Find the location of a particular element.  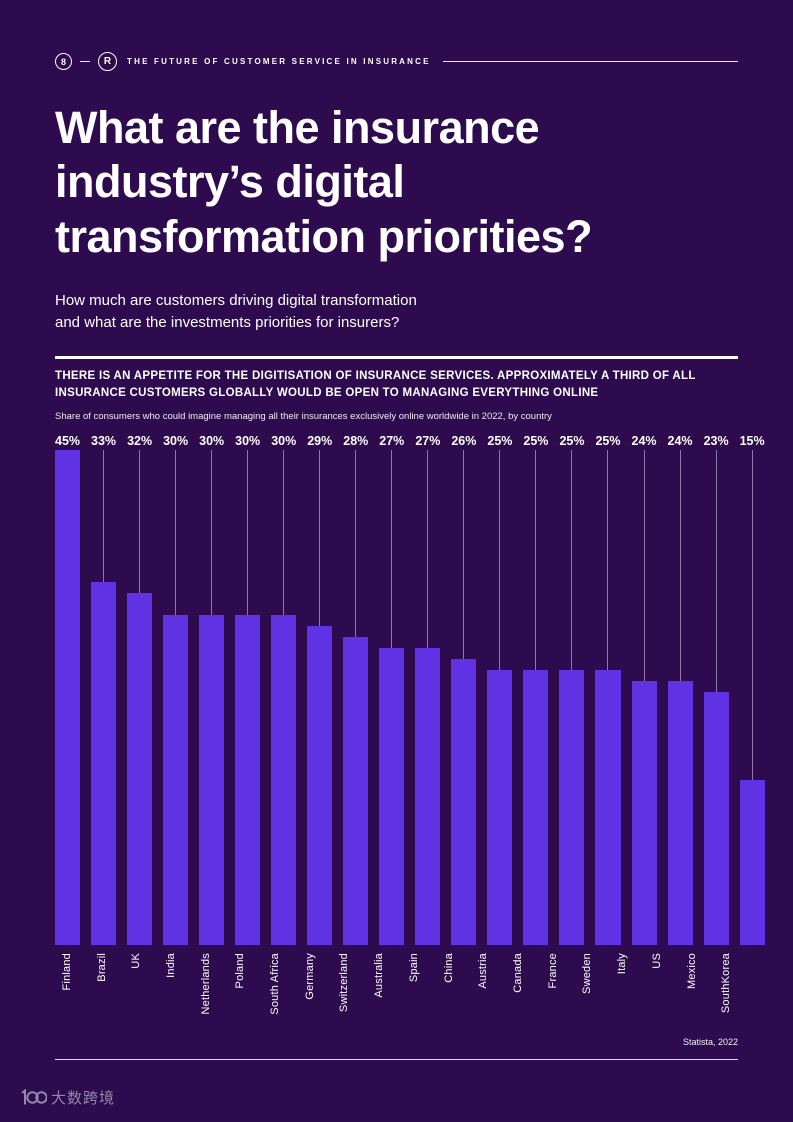

bar-column: 15% is located at coordinates (752, 690).